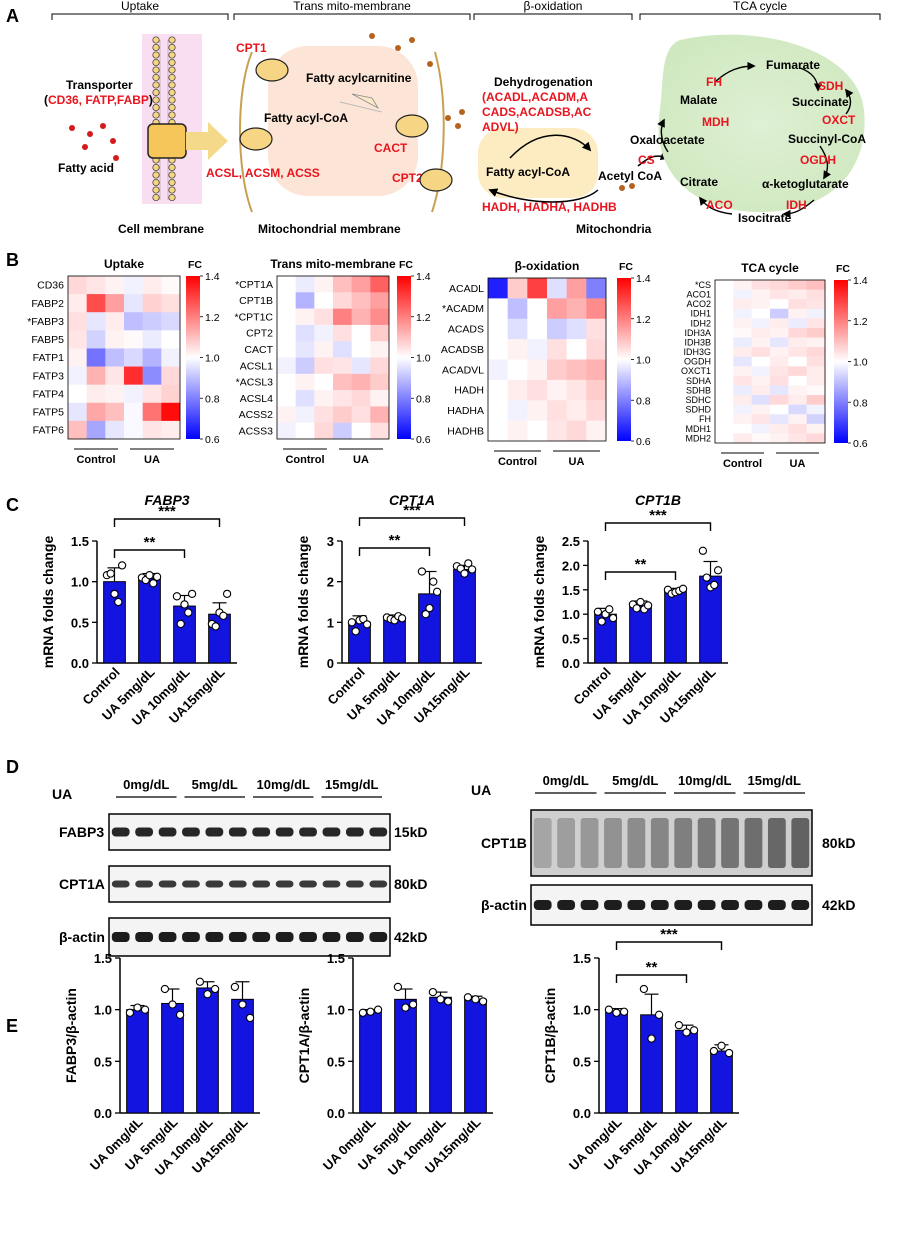  Describe the element at coordinates (256, 399) in the screenshot. I see `heatmap-row-label: ACSL4` at that location.